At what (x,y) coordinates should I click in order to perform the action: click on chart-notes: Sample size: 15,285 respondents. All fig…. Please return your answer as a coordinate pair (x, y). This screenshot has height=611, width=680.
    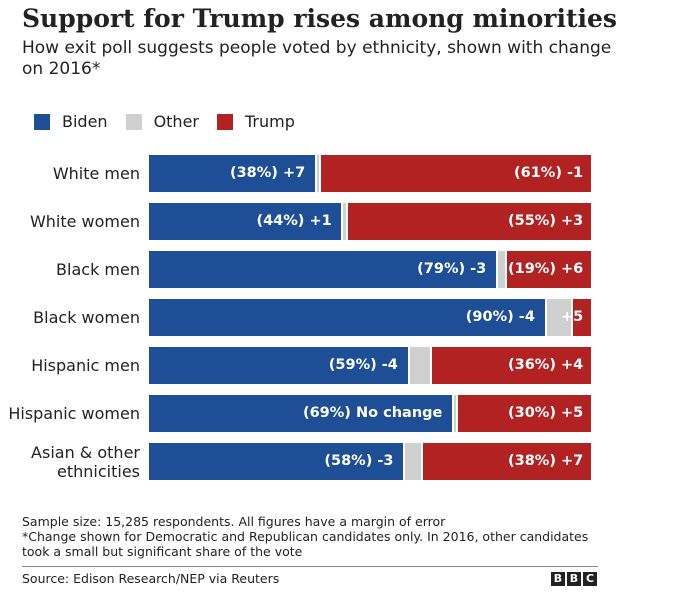
    Looking at the image, I should click on (312, 536).